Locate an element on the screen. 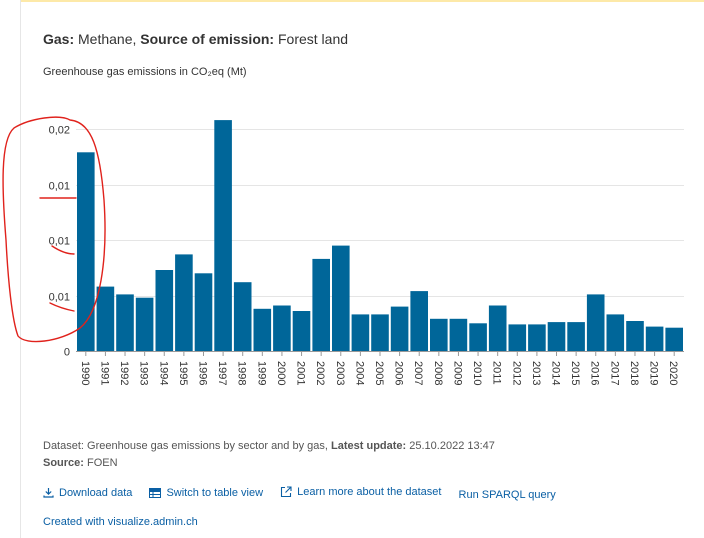 The image size is (704, 538). source-info: Source: FOEN is located at coordinates (80, 463).